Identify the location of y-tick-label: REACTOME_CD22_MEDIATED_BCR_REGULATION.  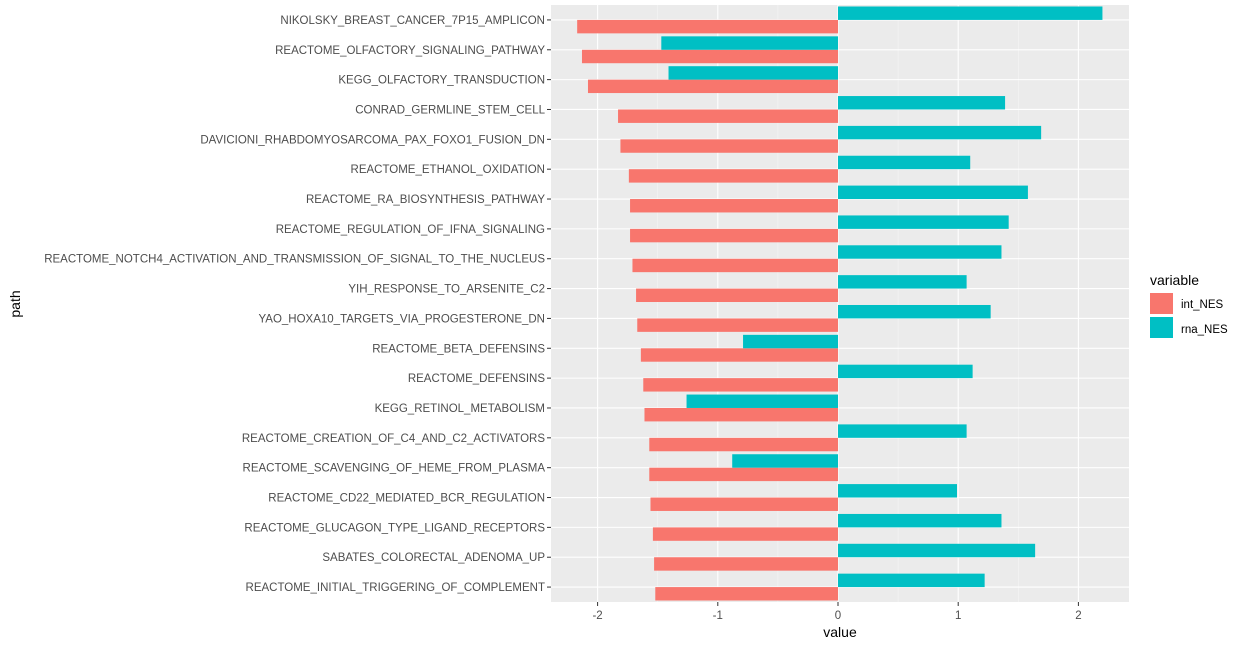
(406, 499).